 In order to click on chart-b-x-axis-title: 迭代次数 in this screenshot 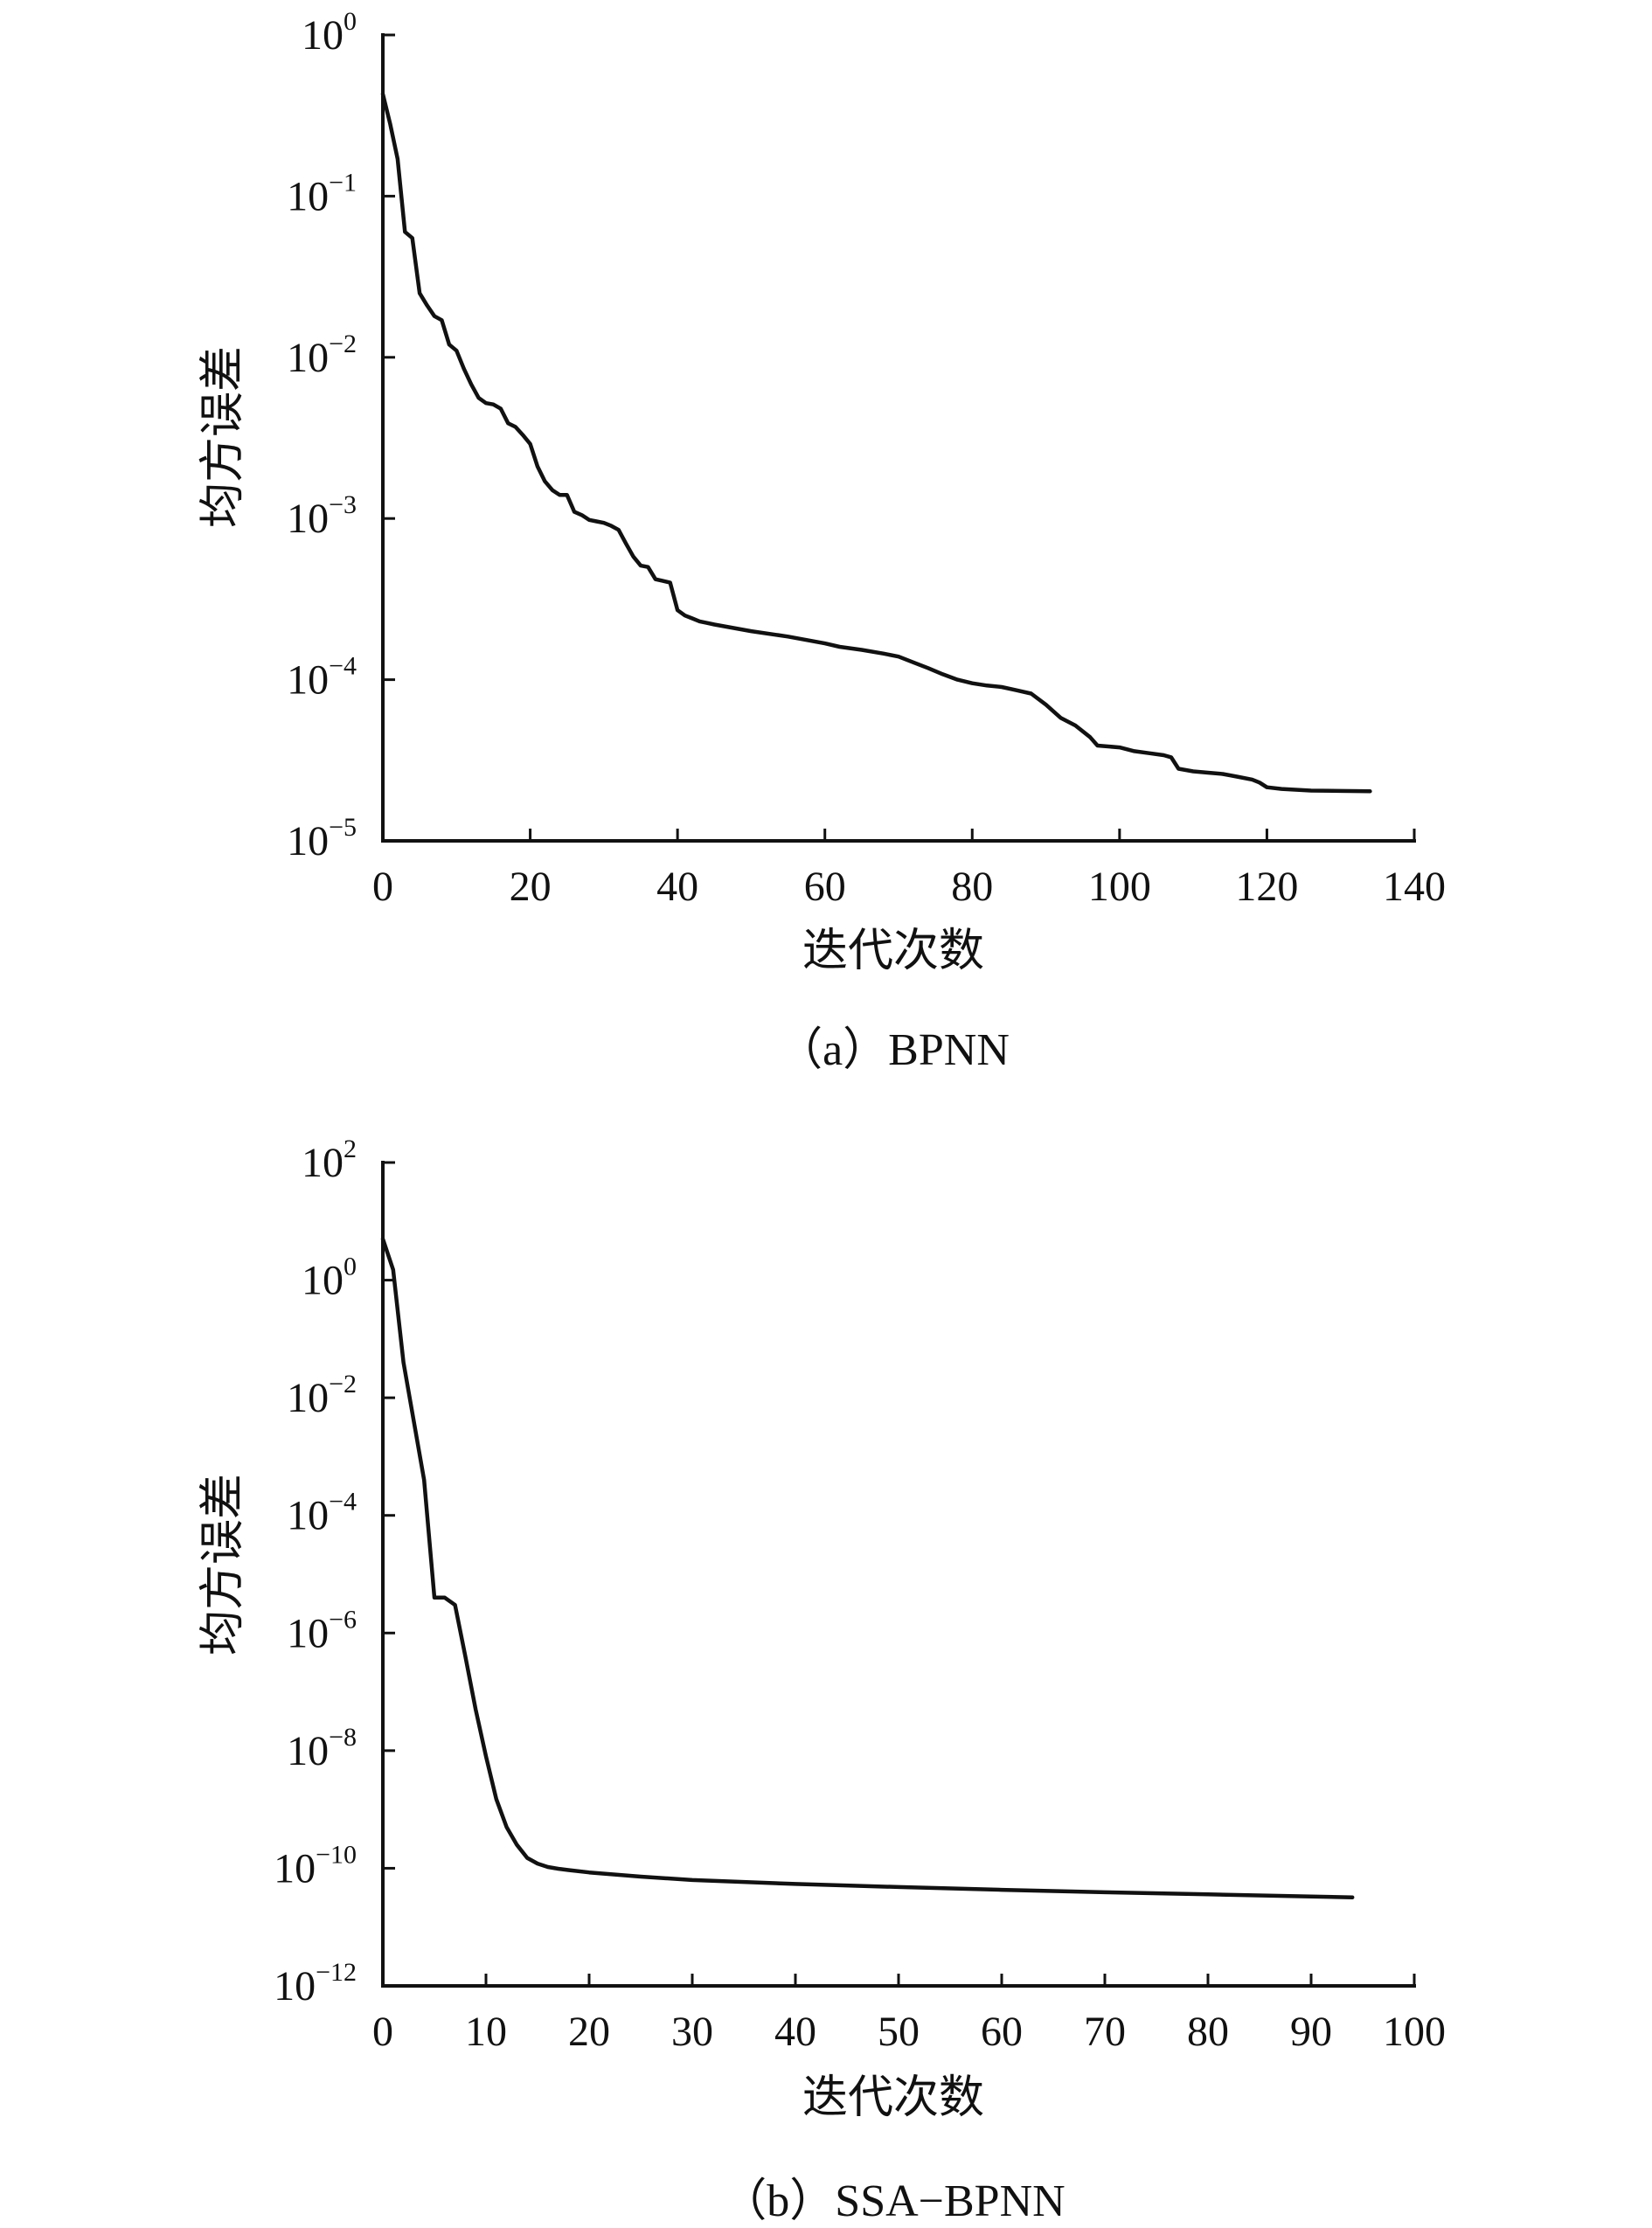, I will do `click(893, 2098)`.